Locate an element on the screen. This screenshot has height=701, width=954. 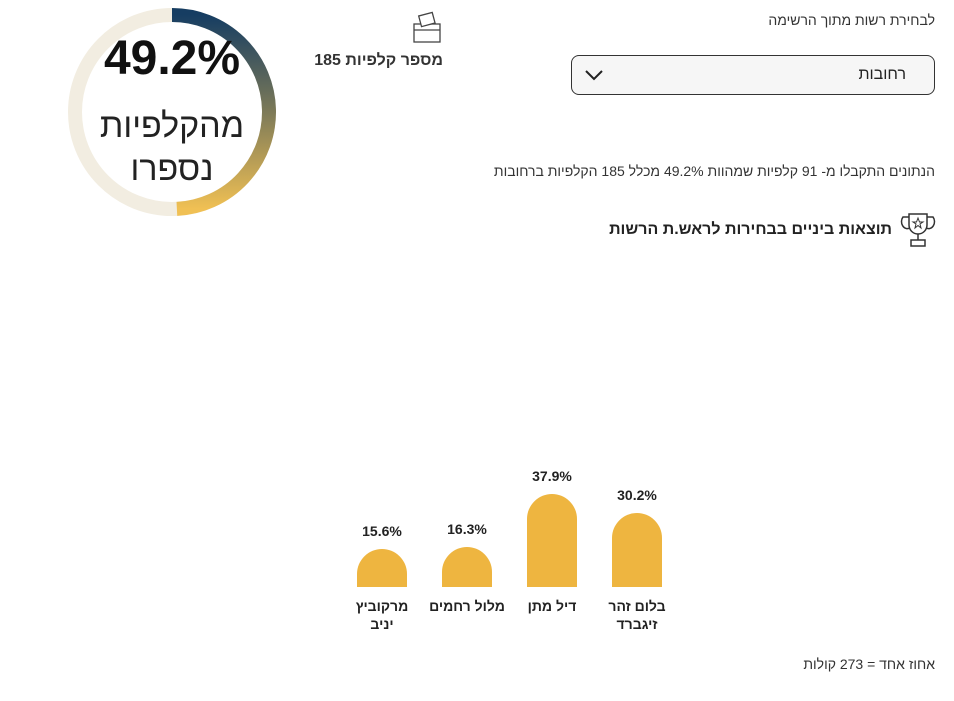
ring-caption: נספרו is located at coordinates (172, 169).